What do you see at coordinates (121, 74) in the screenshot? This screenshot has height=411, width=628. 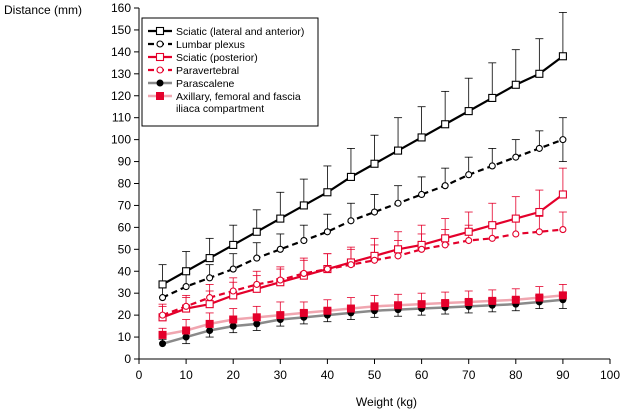 I see `y-tick-label: 130` at bounding box center [121, 74].